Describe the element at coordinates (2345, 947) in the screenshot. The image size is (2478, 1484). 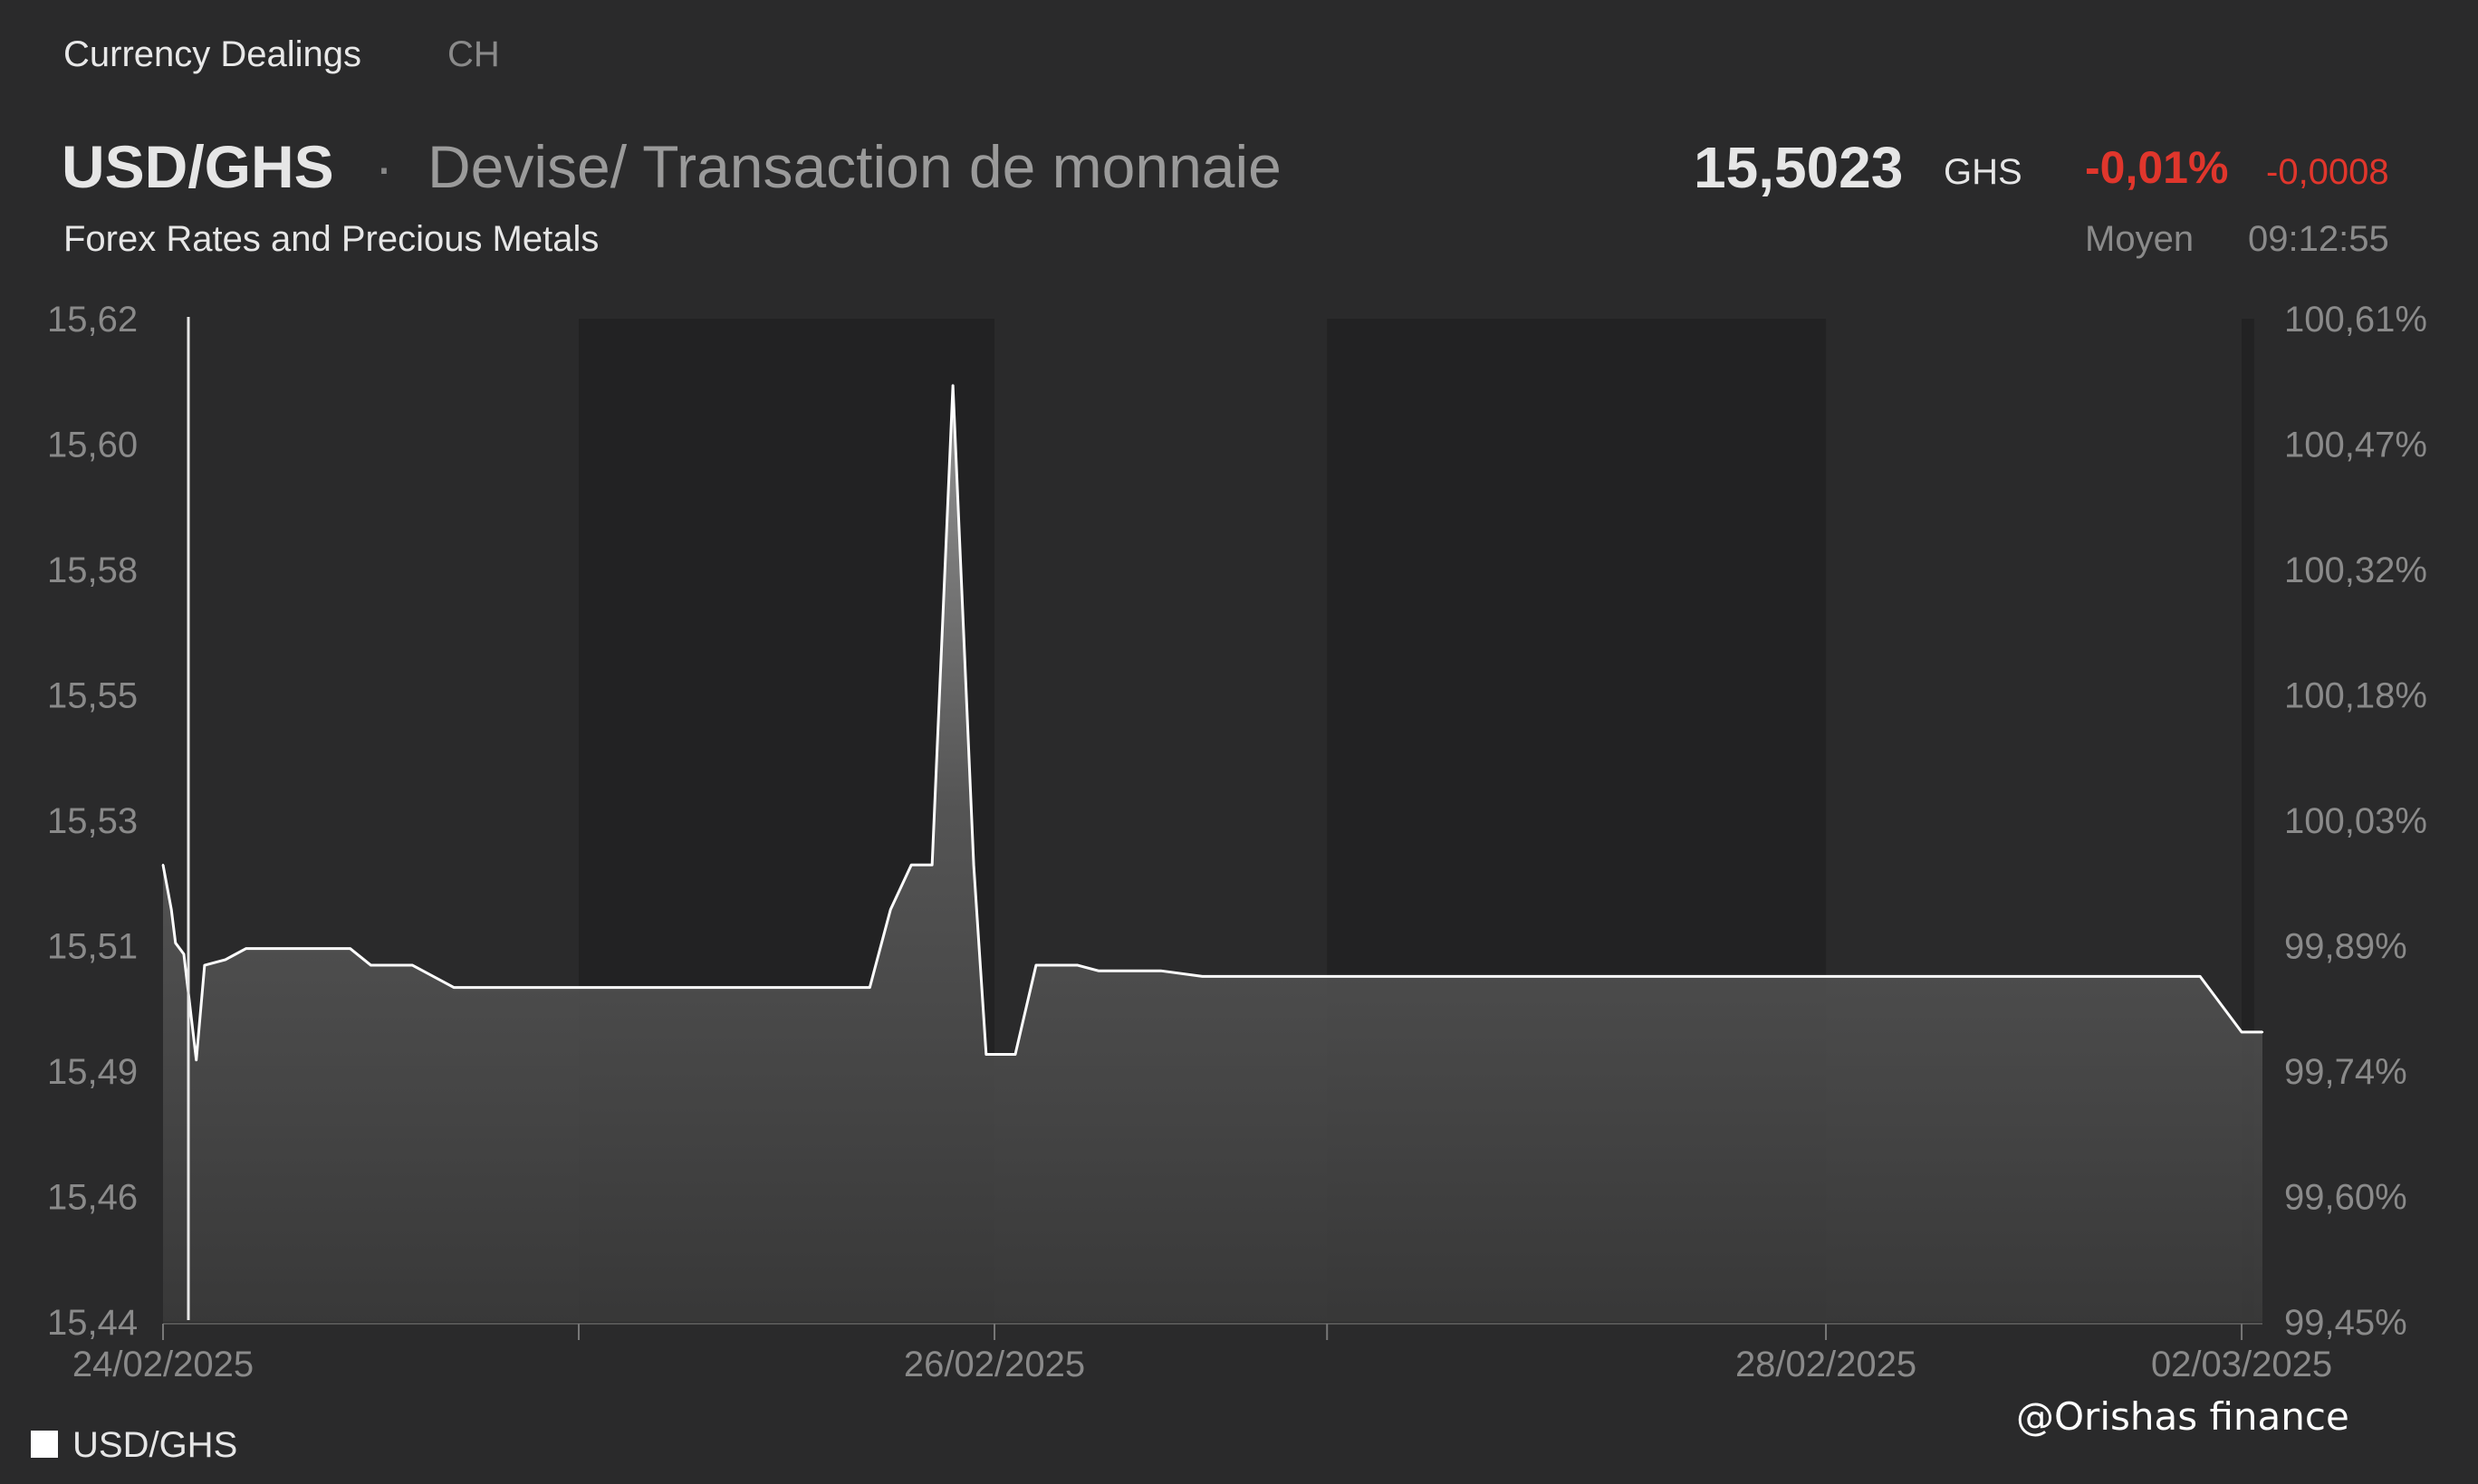
I see `y-right-tick-5: 99,89%` at that location.